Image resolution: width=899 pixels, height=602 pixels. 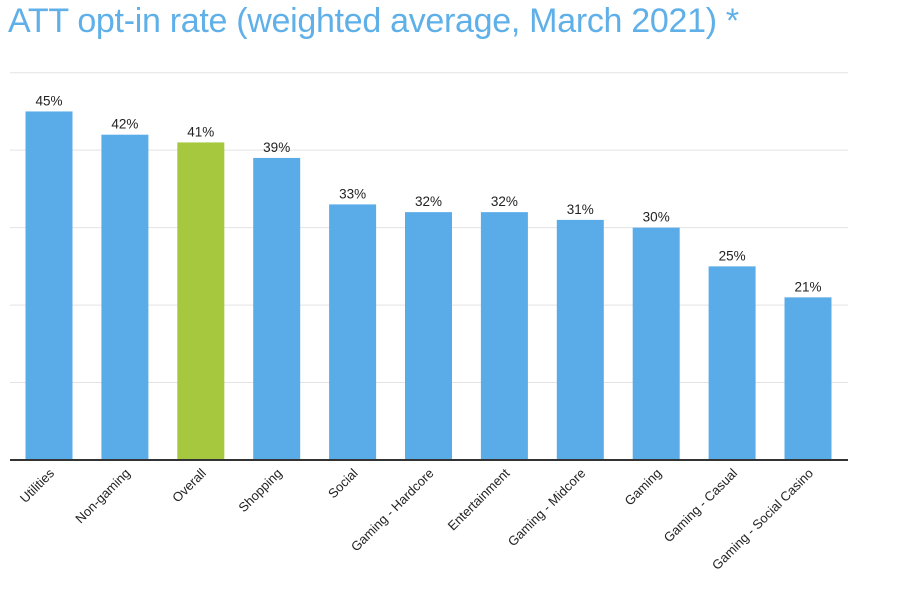 What do you see at coordinates (701, 505) in the screenshot?
I see `x-tick-label: Gaming - Casual` at bounding box center [701, 505].